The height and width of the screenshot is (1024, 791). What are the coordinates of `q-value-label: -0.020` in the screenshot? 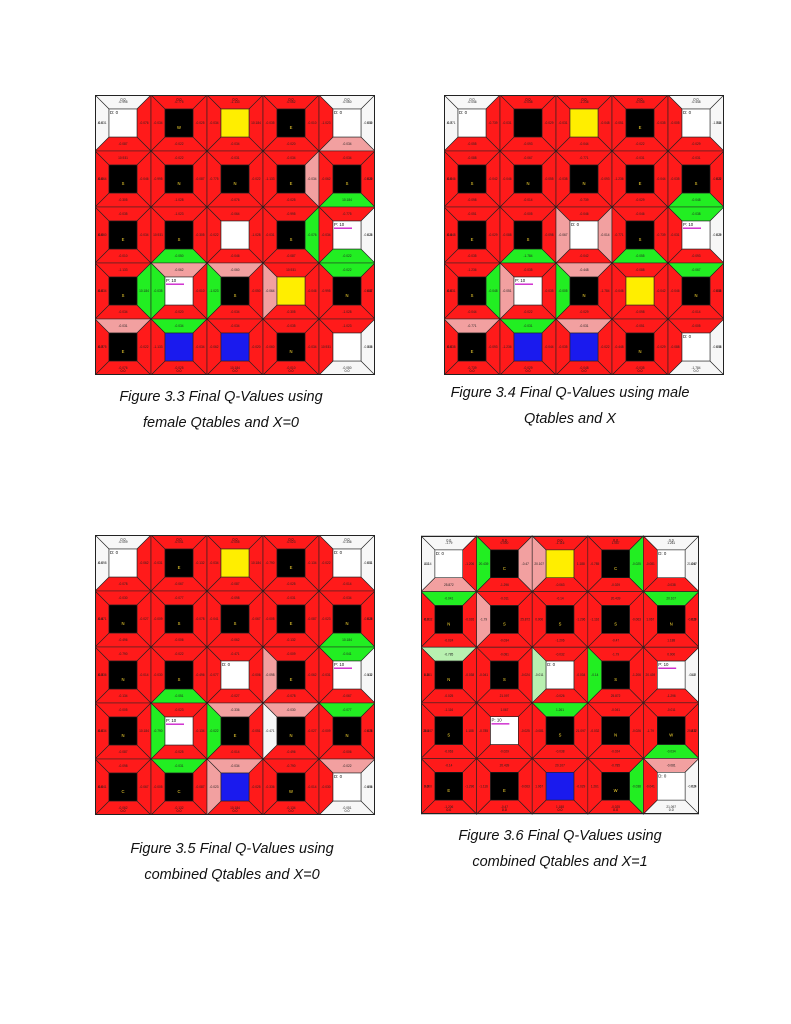 It's located at (178, 312).